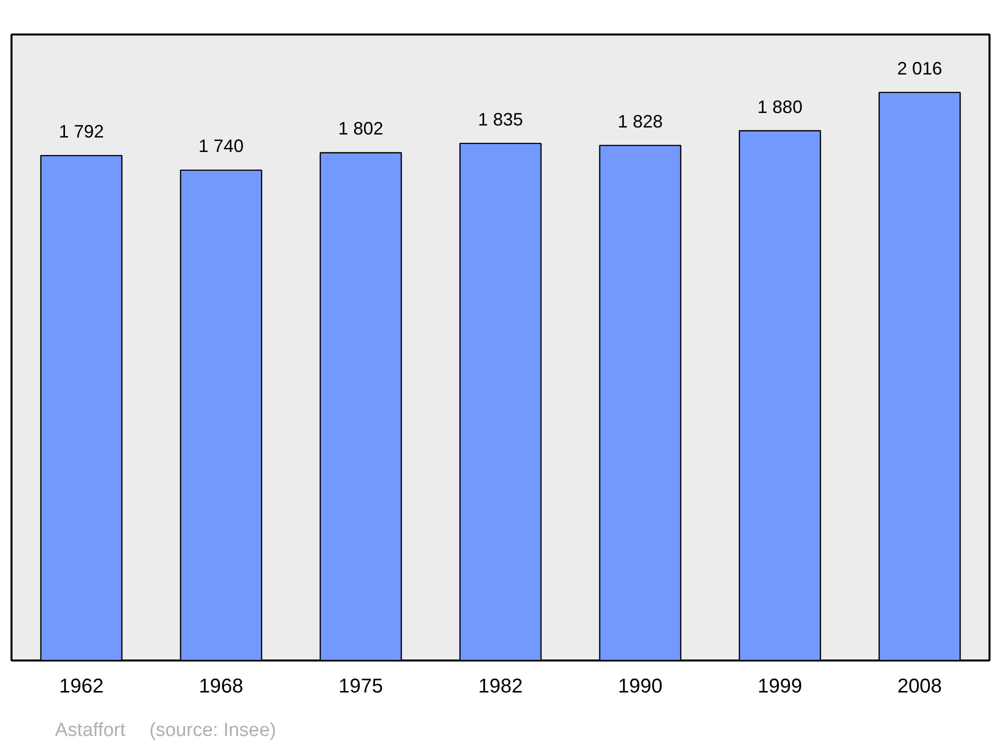 The height and width of the screenshot is (747, 1000). Describe the element at coordinates (81, 687) in the screenshot. I see `x-tick-label: 1962` at that location.